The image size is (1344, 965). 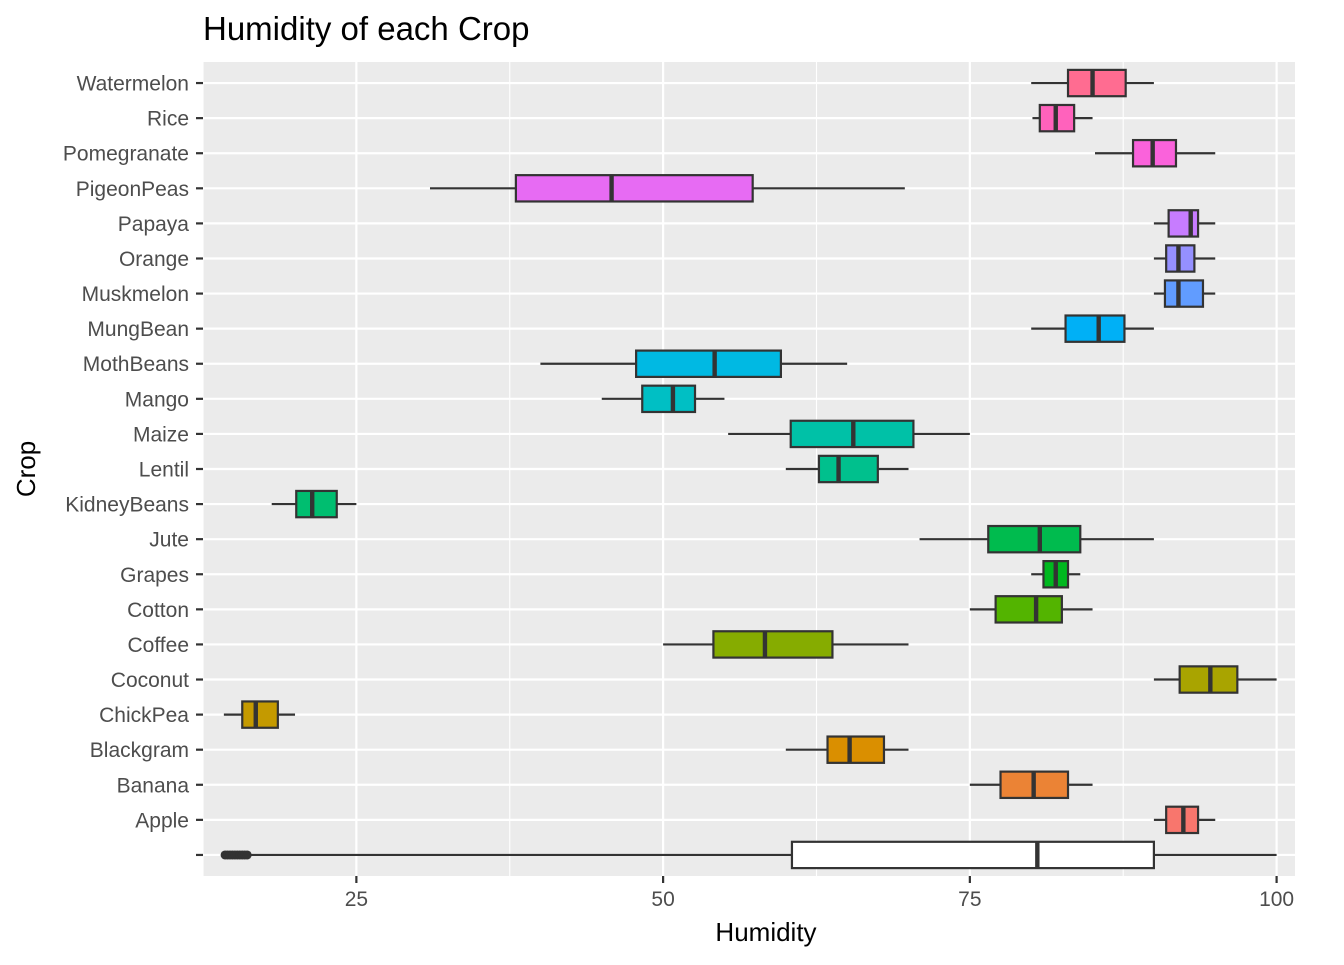 What do you see at coordinates (133, 84) in the screenshot?
I see `y-tick-label-watermelon: Watermelon` at bounding box center [133, 84].